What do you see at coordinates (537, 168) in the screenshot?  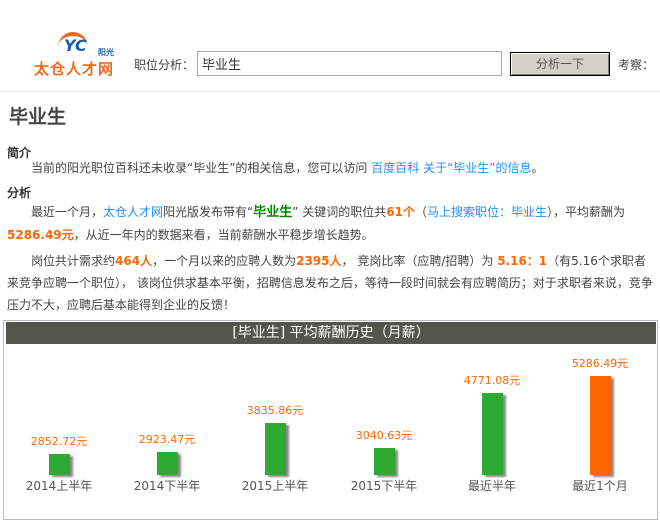 I see `intro-text-end: 。` at bounding box center [537, 168].